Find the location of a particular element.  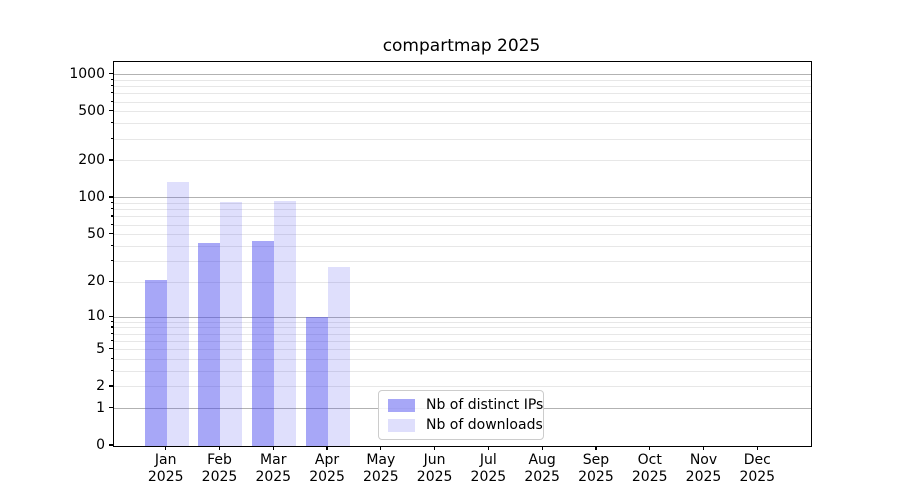

x-label-month: Jan is located at coordinates (165, 460).